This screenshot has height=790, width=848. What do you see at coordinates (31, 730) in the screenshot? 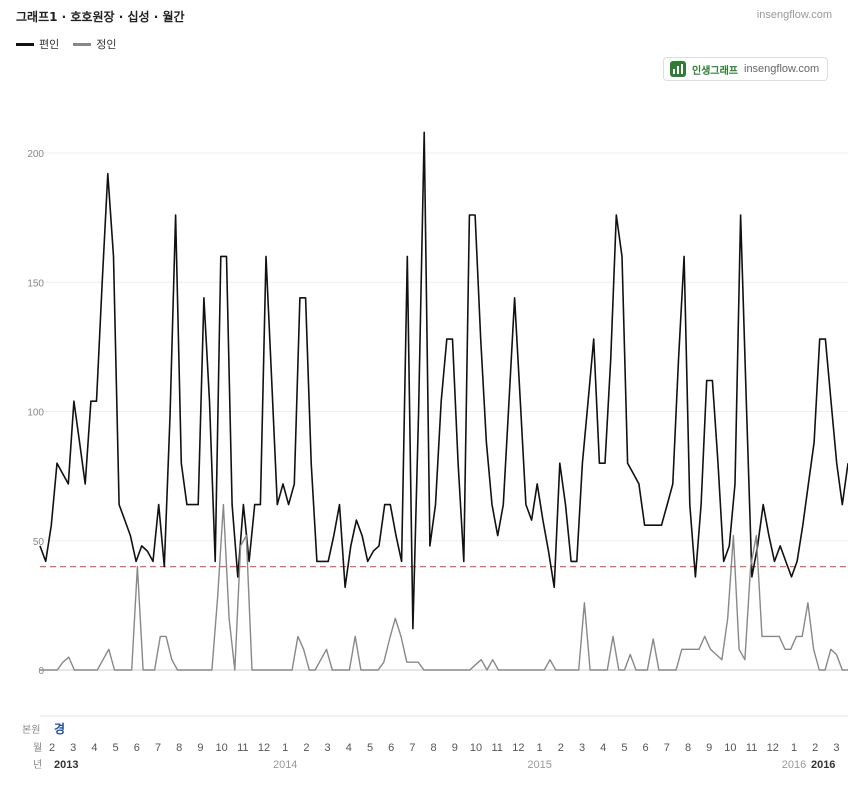
I see `row-label-bonwon: 본원` at bounding box center [31, 730].